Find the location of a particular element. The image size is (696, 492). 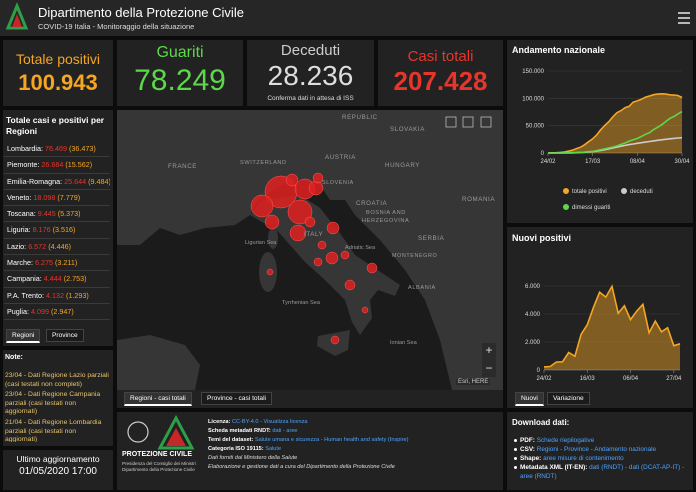

stat-label: Casi totali is located at coordinates (440, 56).